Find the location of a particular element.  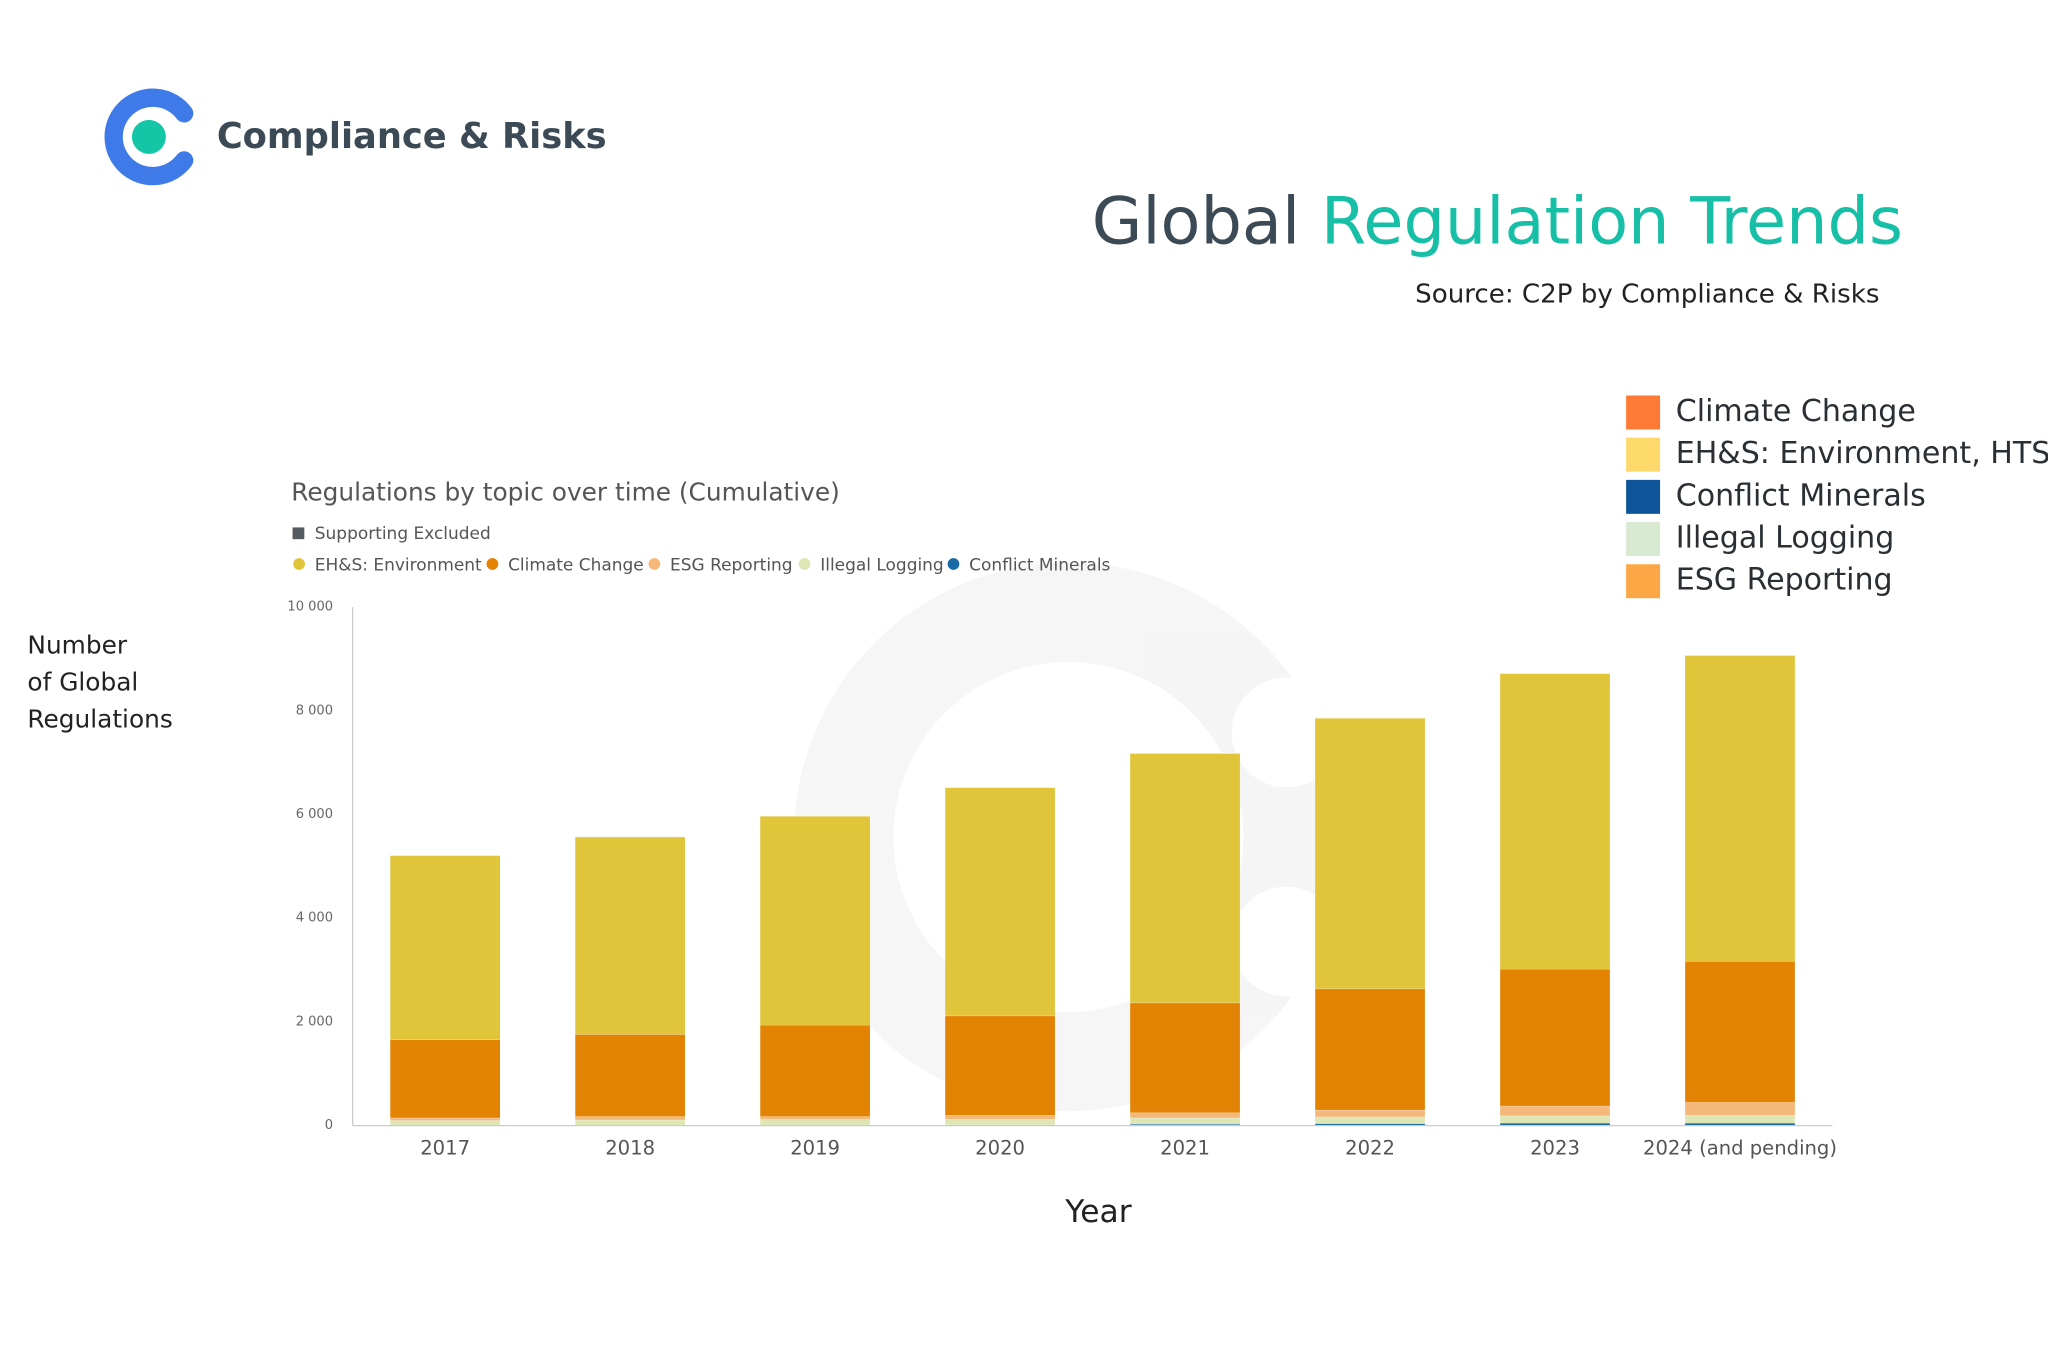

x-tick-label: 2019 is located at coordinates (815, 1148).